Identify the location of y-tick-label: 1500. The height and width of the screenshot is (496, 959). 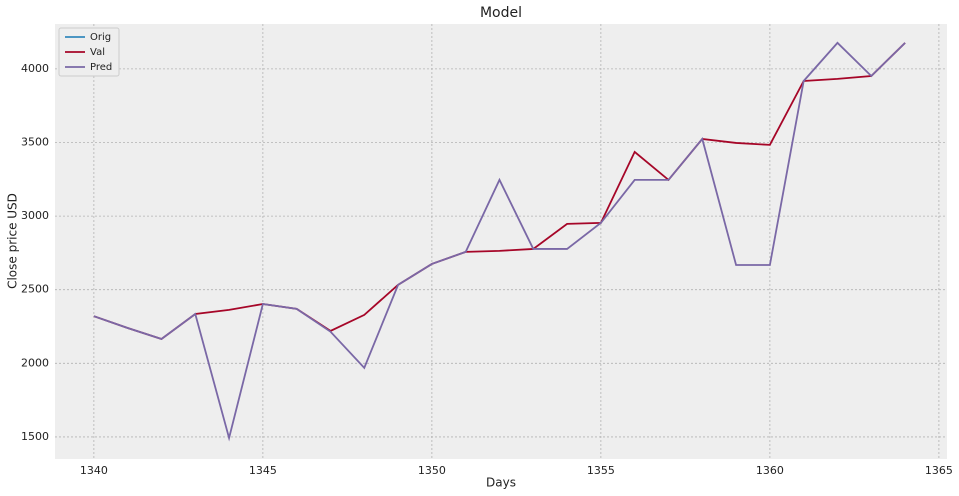
(35, 436).